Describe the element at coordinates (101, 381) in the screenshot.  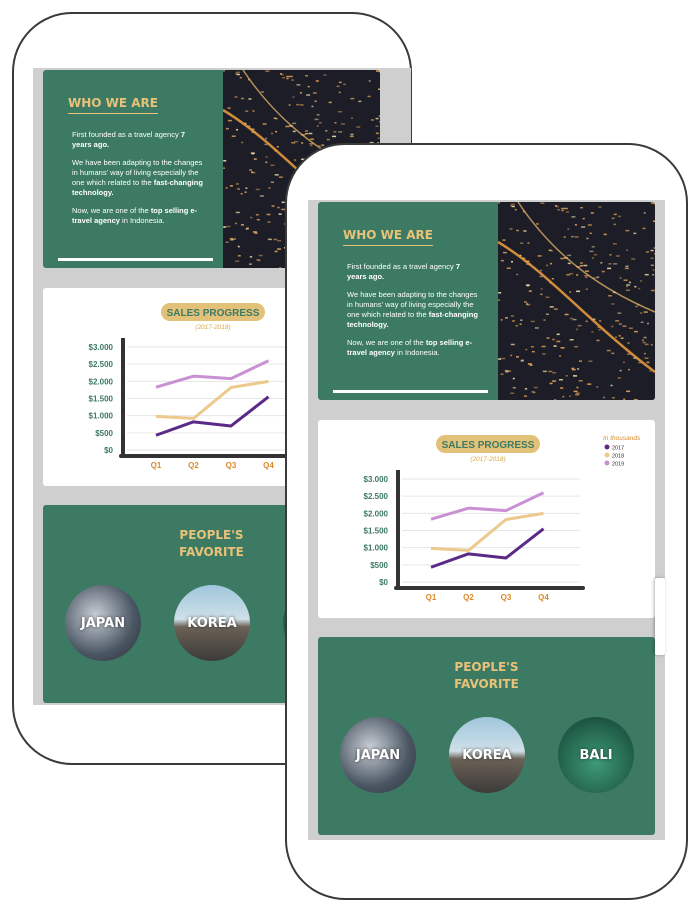
I see `y-tick-label: $2.000` at that location.